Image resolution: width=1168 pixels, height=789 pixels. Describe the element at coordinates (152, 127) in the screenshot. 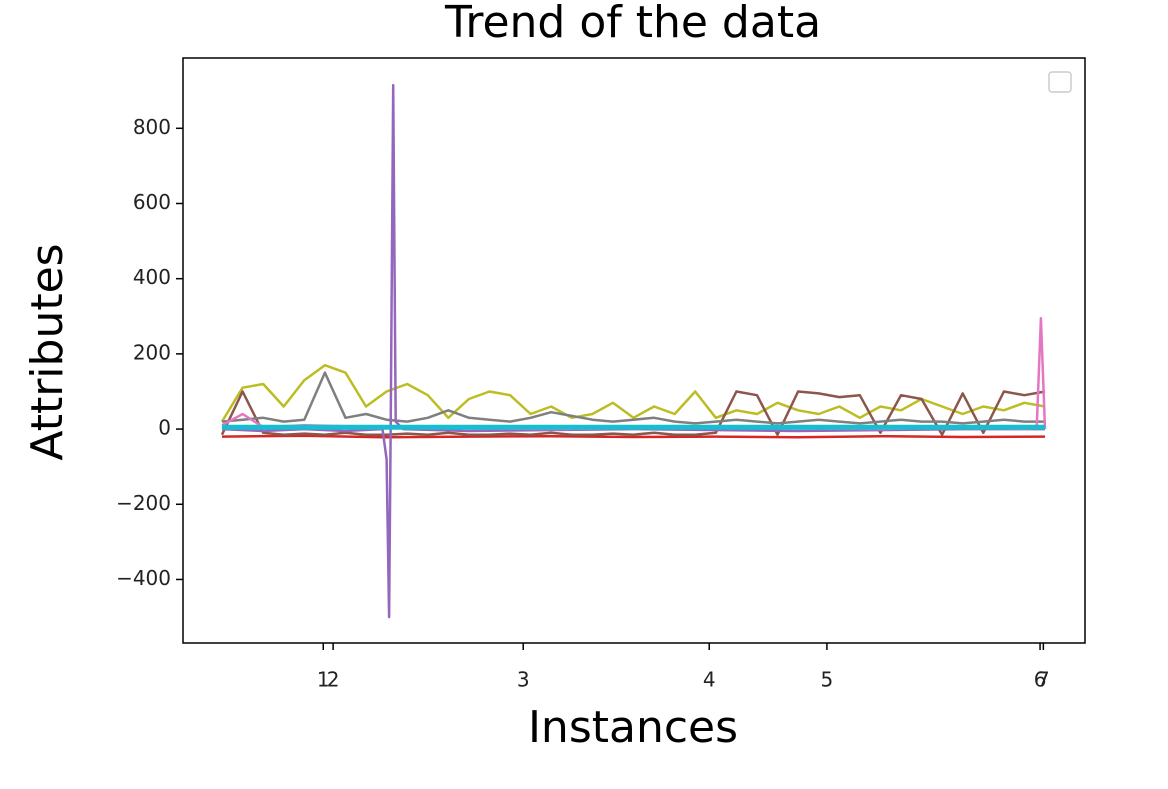

I see `y-tick-label: 800` at that location.